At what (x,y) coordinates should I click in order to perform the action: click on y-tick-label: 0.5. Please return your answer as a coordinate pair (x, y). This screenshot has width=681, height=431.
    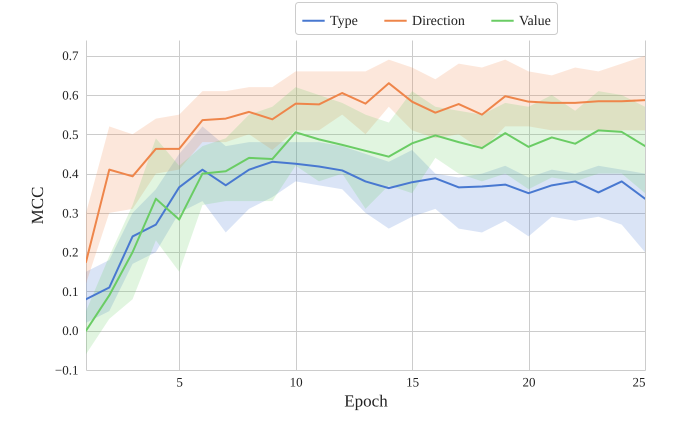
    Looking at the image, I should click on (70, 134).